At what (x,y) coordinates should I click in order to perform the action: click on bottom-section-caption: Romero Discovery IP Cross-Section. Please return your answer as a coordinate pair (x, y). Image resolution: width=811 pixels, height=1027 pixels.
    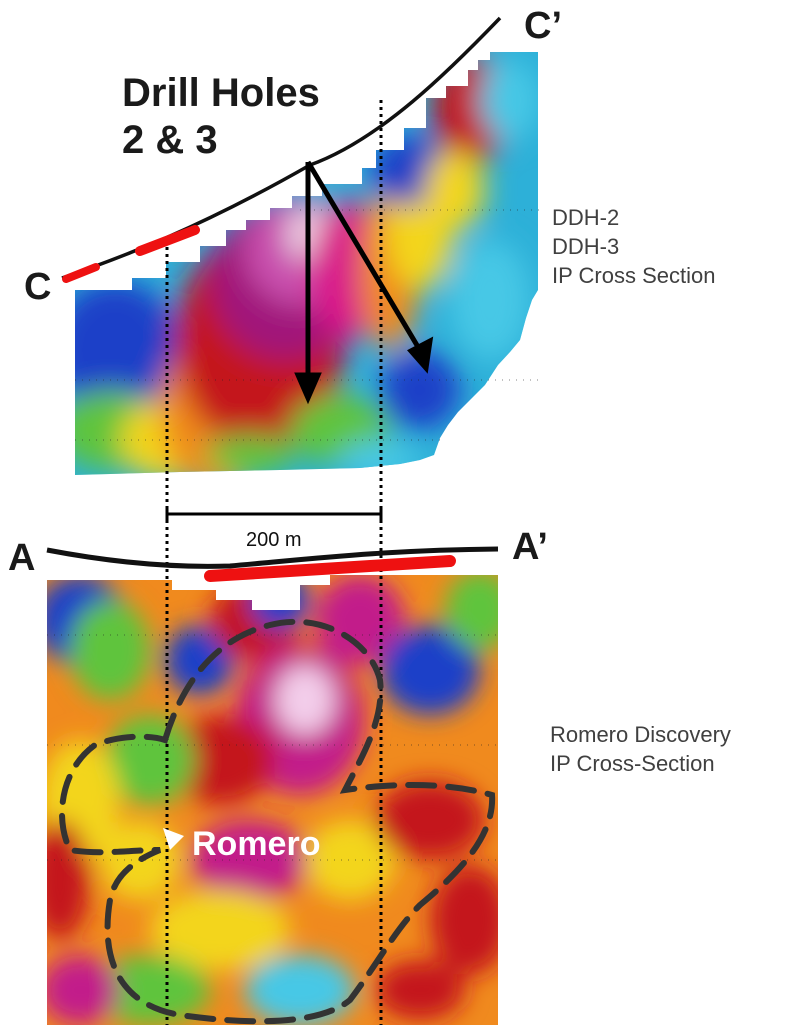
    Looking at the image, I should click on (640, 749).